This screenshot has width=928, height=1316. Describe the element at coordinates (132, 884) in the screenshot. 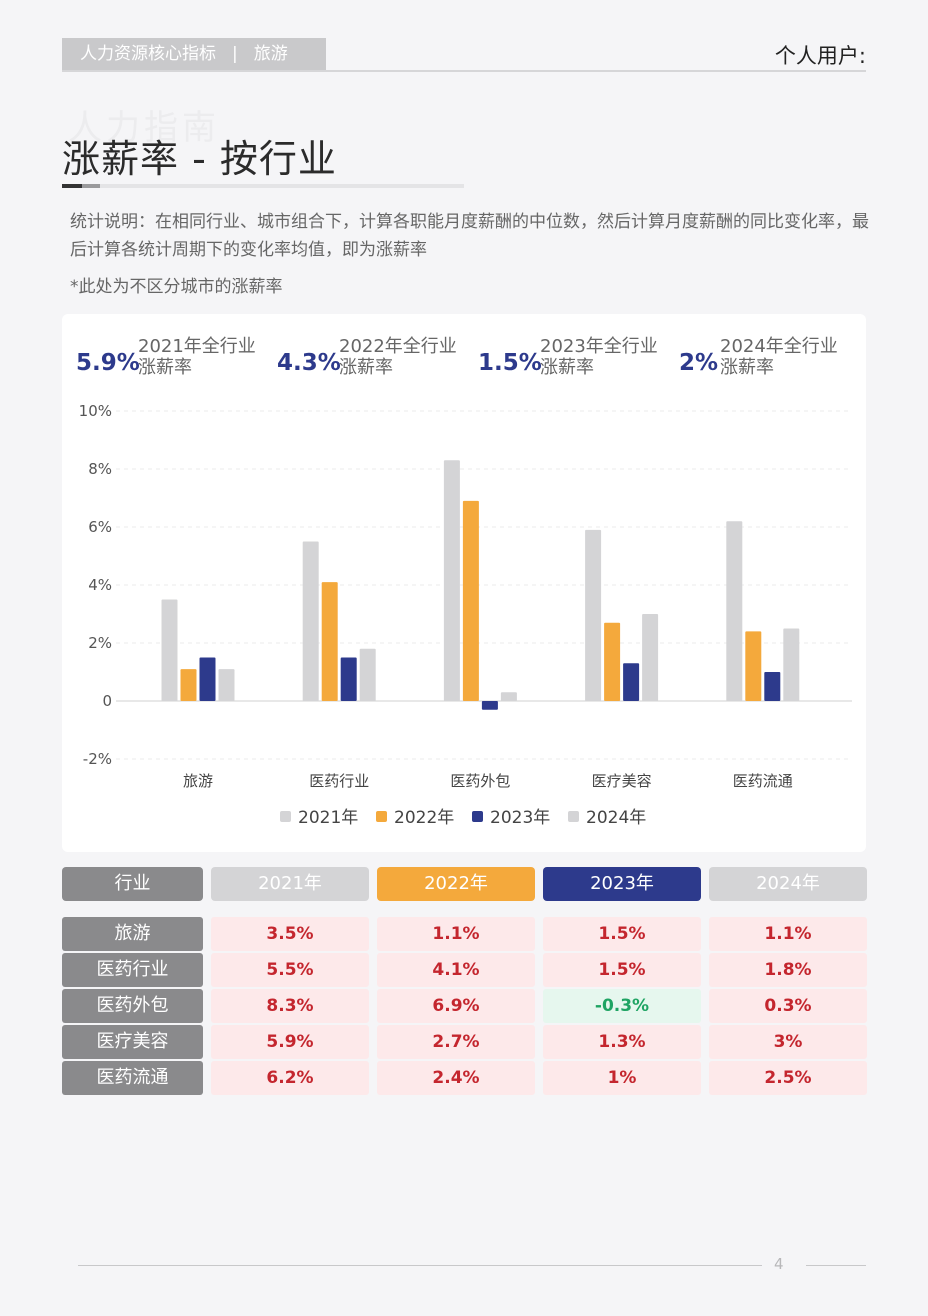

I see `table-header-industry: 行业` at that location.